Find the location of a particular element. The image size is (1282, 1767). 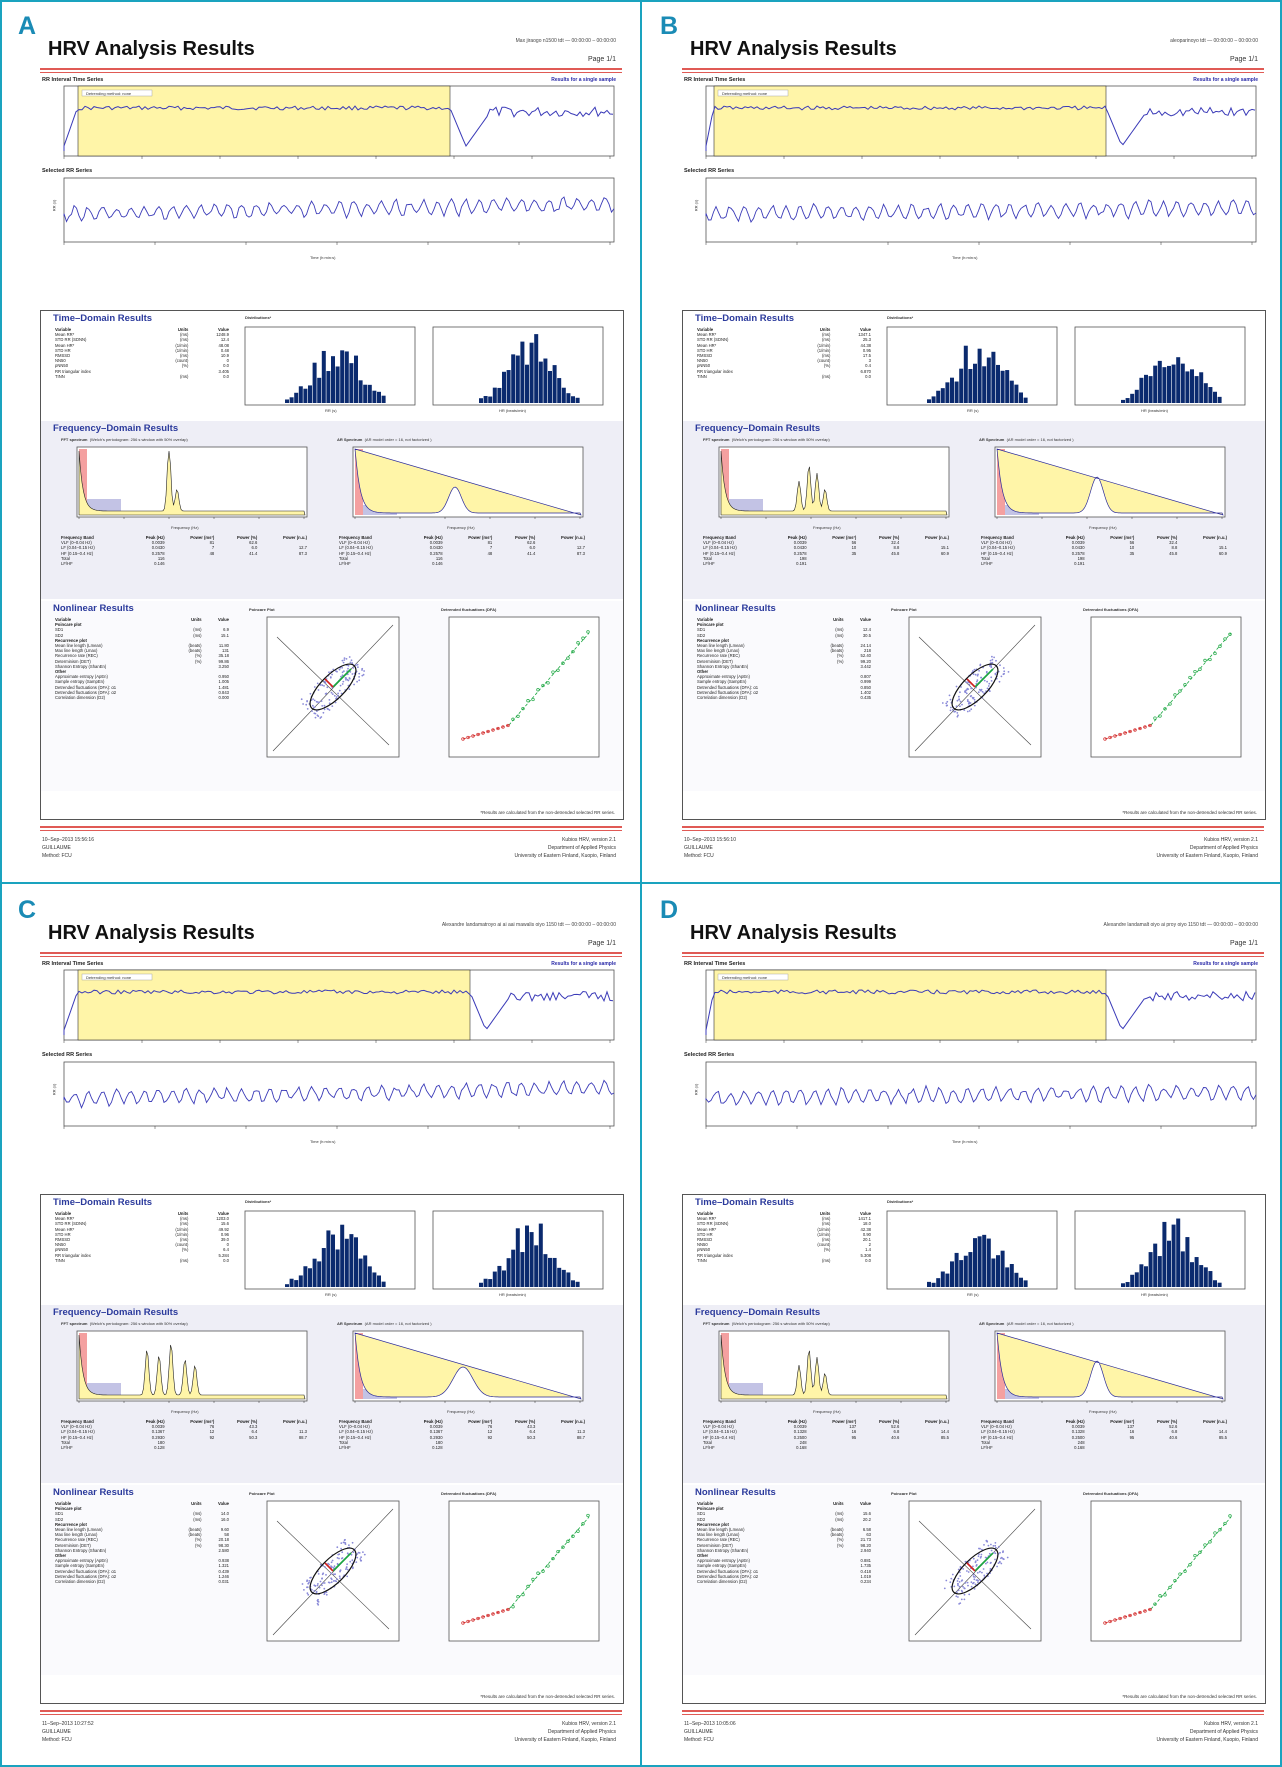

nonlinear-table-row-cell: (ms) is located at coordinates (197, 635).